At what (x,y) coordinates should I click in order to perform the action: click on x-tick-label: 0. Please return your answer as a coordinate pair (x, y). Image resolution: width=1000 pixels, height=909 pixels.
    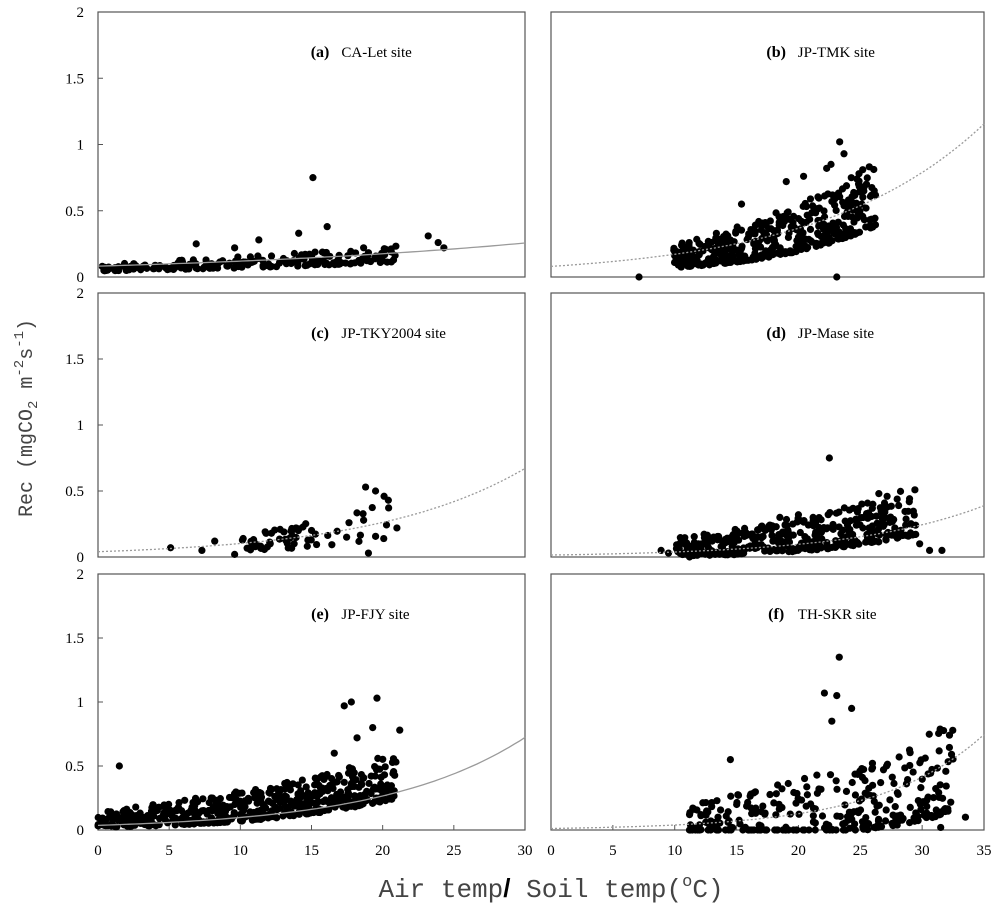
    Looking at the image, I should click on (551, 851).